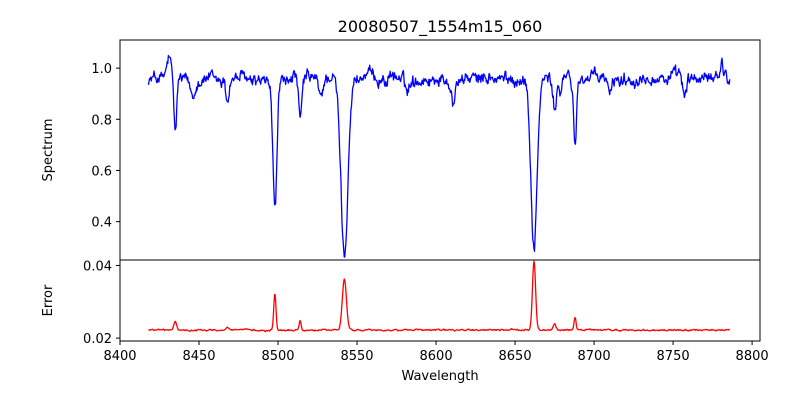  What do you see at coordinates (439, 296) in the screenshot?
I see `error-series-line` at bounding box center [439, 296].